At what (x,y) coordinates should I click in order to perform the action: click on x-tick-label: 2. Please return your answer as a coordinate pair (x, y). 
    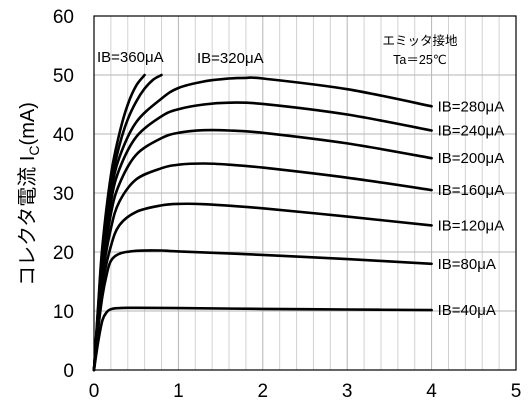
    Looking at the image, I should click on (263, 391).